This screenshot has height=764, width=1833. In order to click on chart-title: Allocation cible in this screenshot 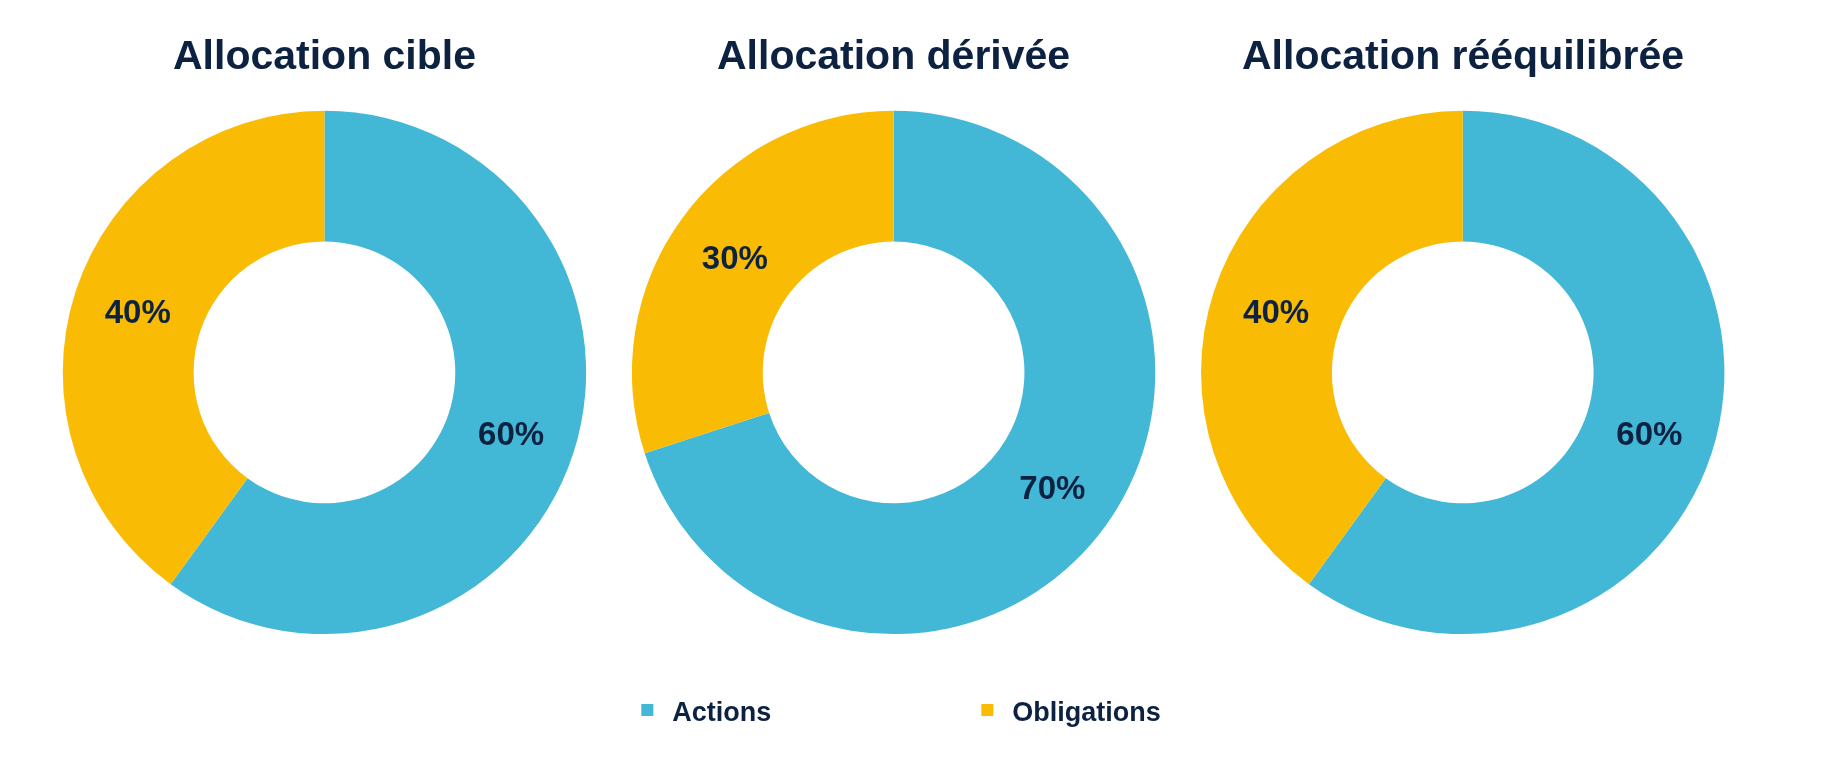, I will do `click(324, 55)`.